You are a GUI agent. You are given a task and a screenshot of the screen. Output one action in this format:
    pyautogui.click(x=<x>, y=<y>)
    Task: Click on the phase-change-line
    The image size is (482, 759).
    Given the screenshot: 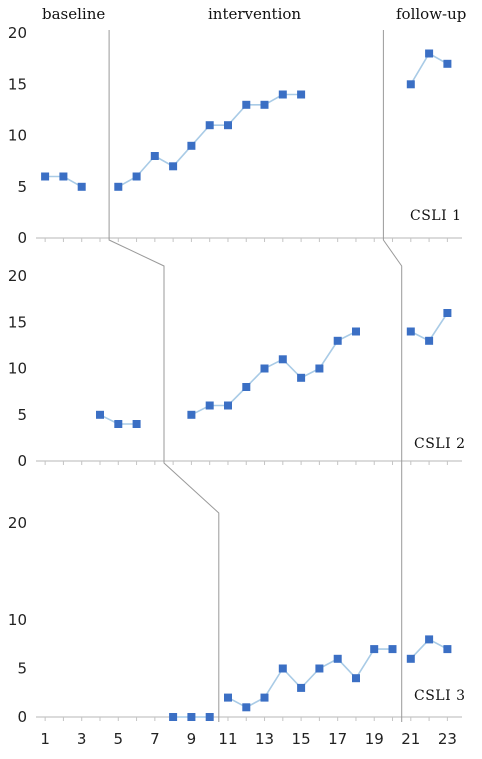 What is the action you would take?
    pyautogui.click(x=392, y=376)
    